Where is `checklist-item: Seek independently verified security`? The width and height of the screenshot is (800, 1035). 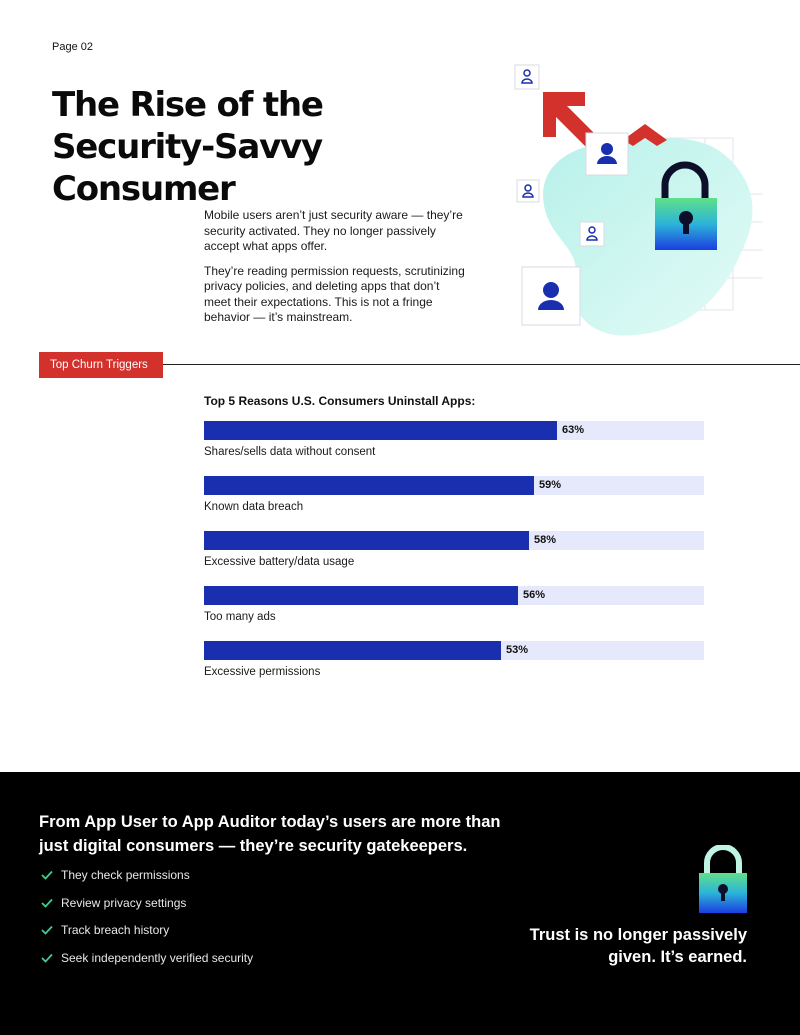
checklist-item: Seek independently verified security is located at coordinates (146, 965).